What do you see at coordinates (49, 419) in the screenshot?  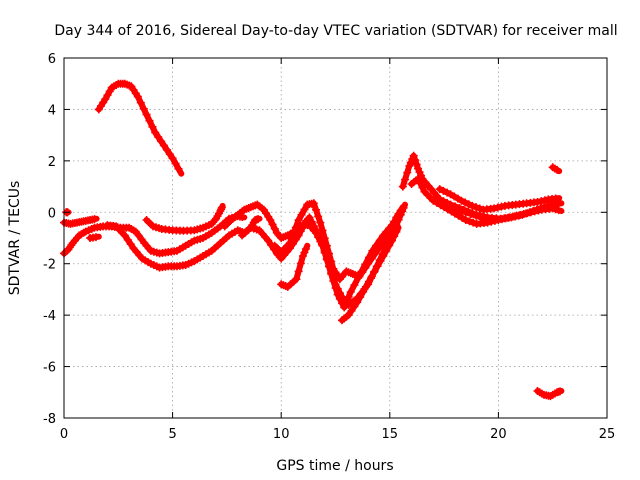 I see `y-tick-label: -8` at bounding box center [49, 419].